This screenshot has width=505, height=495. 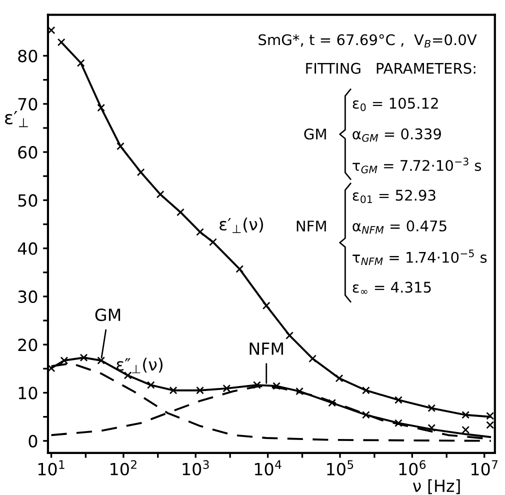 I want to click on annotation: ε′$_{⊥}$(ν), so click(x=242, y=225).